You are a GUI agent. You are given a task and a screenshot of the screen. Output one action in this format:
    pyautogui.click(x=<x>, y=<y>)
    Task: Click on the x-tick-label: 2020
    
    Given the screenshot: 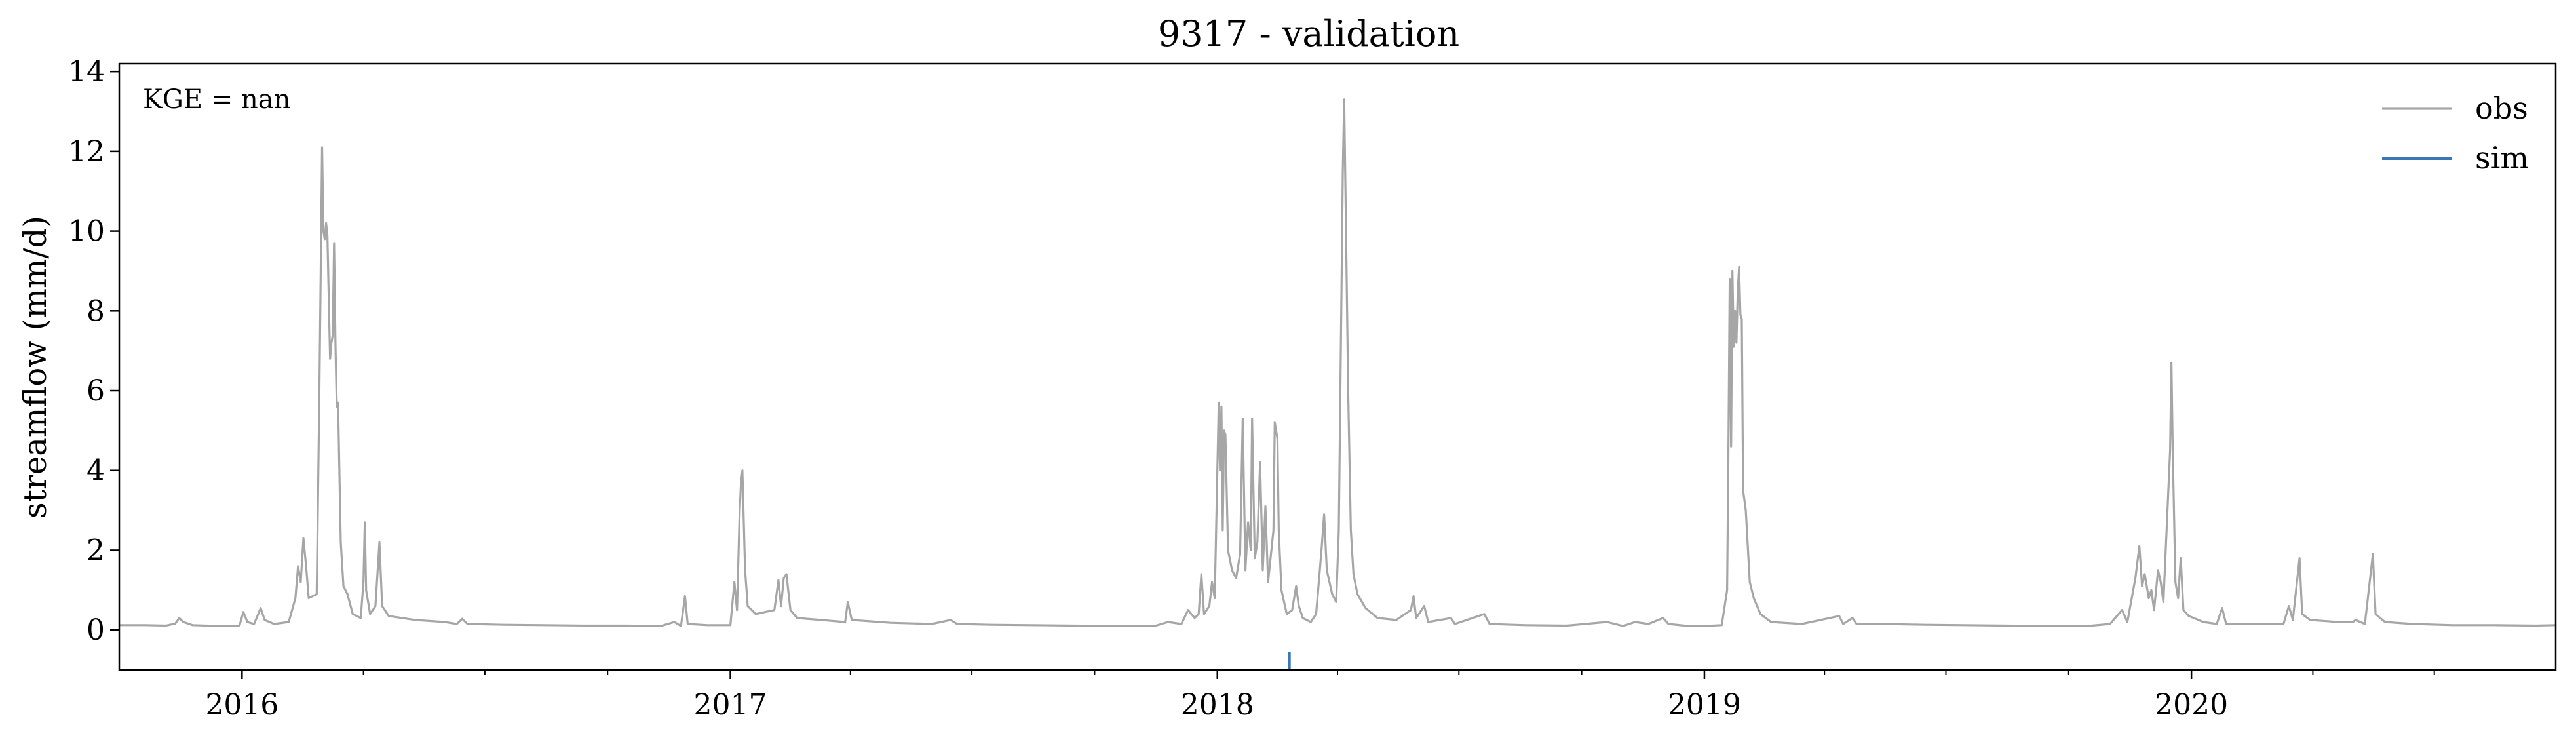 What is the action you would take?
    pyautogui.click(x=2191, y=705)
    